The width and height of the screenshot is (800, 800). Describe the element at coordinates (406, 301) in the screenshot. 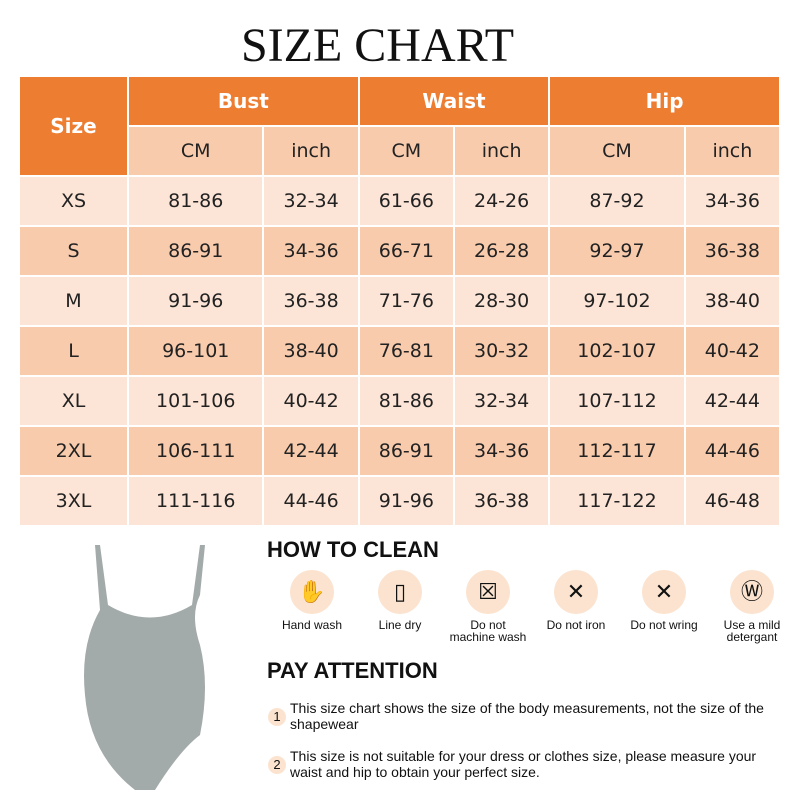

I see `measurement-cell: 71-76` at that location.